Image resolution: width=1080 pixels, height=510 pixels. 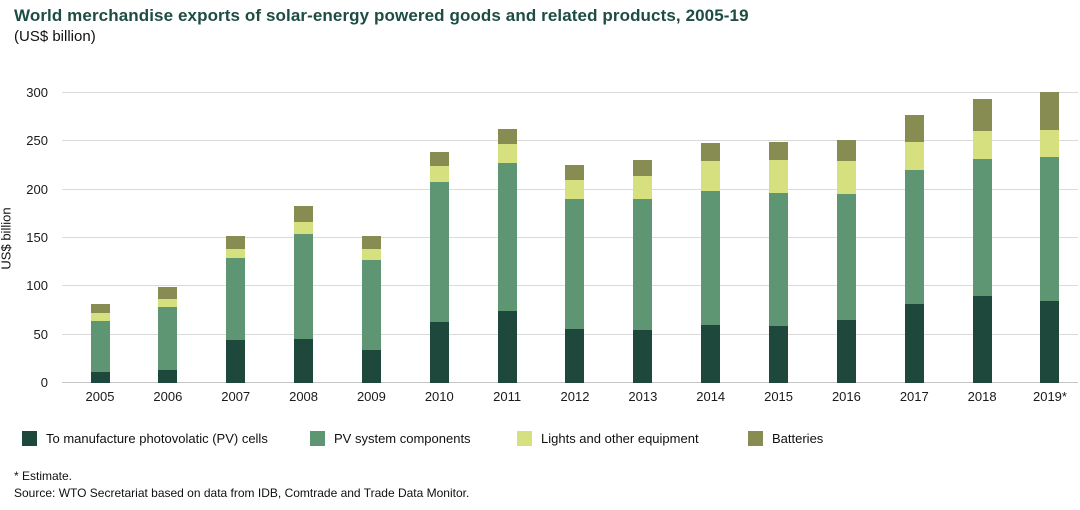 What do you see at coordinates (507, 153) in the screenshot?
I see `bar-segment-2011-lights-and-other-equipment` at bounding box center [507, 153].